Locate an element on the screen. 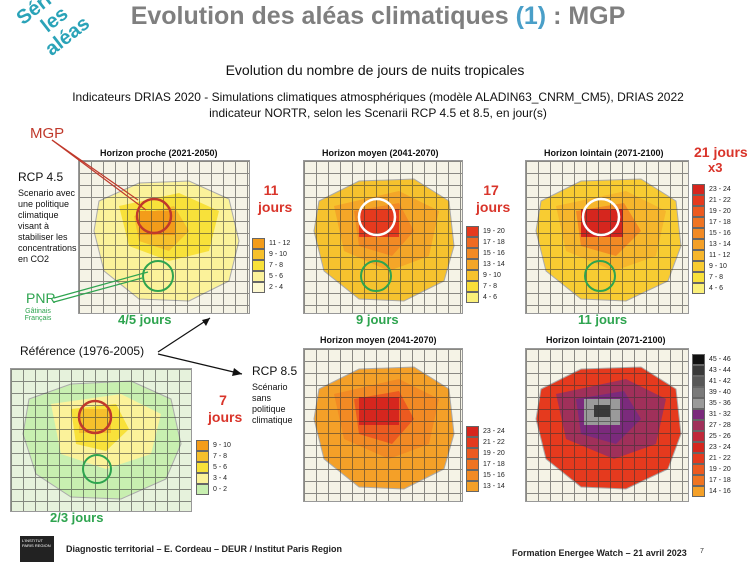 This screenshot has height=565, width=756. legend-row: 2 - 4 is located at coordinates (271, 287).